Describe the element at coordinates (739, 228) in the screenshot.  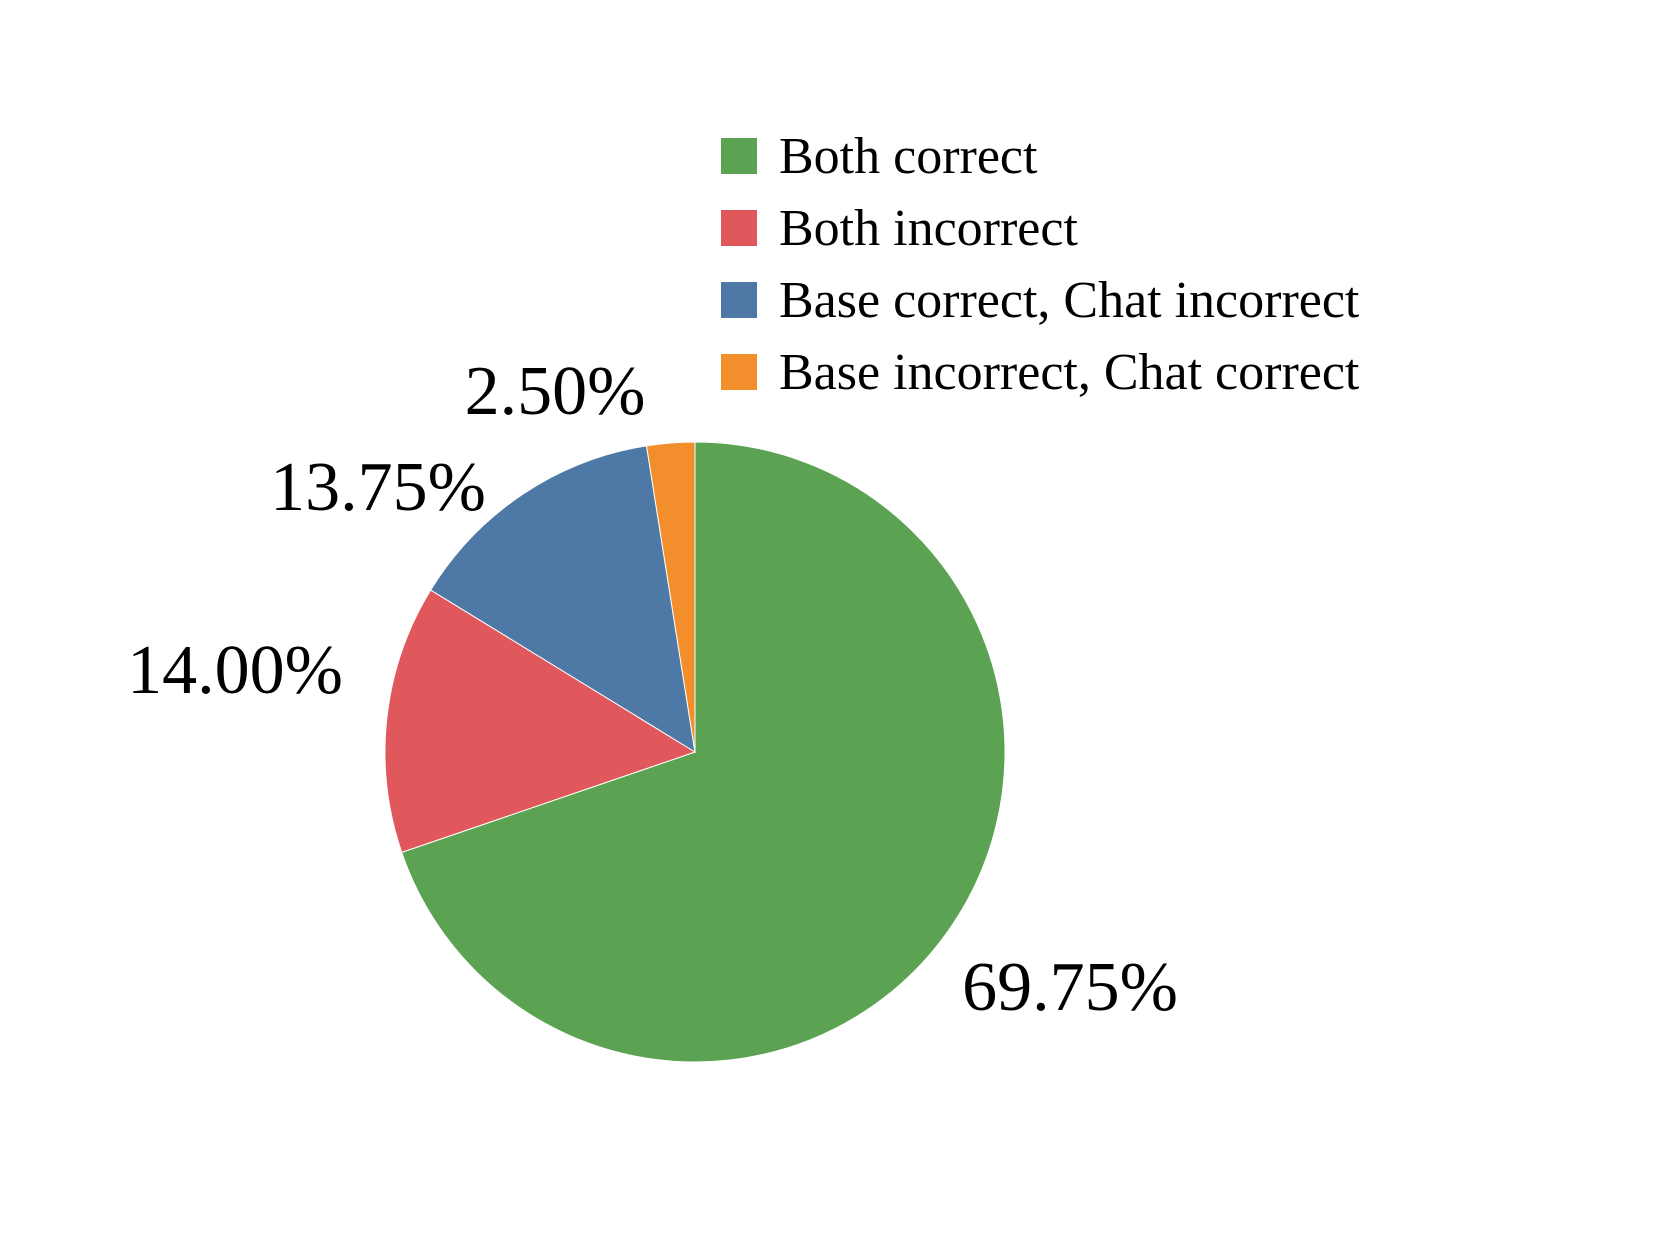
I see `legend-swatch-both-incorrect` at that location.